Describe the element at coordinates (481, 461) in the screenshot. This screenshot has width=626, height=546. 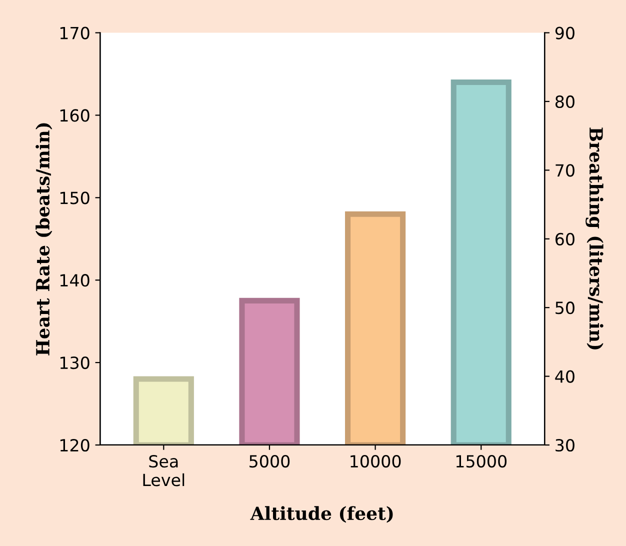
I see `x-tick-label: 15000` at that location.